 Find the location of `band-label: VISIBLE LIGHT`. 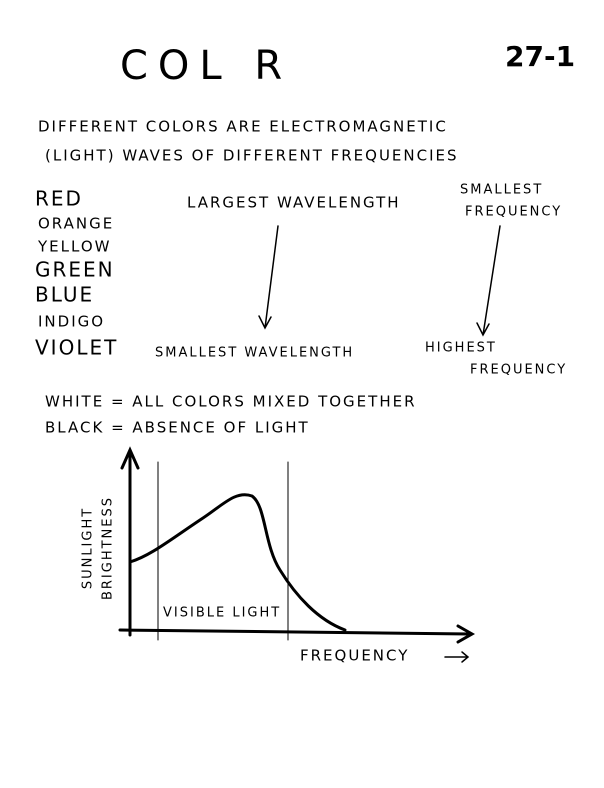

band-label: VISIBLE LIGHT is located at coordinates (222, 613).